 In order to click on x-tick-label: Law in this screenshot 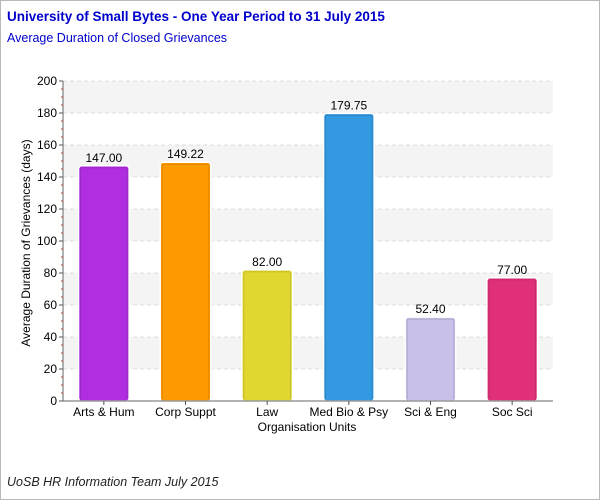, I will do `click(267, 412)`.